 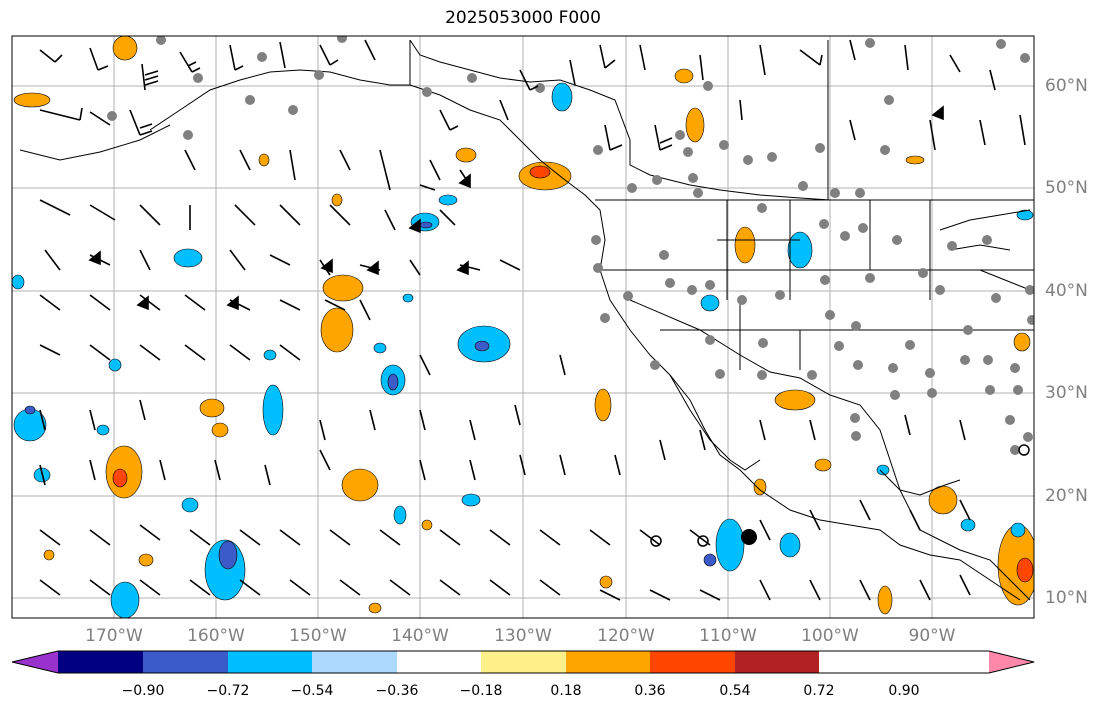 What do you see at coordinates (904, 691) in the screenshot?
I see `colorbar-tick-label: 0.90` at bounding box center [904, 691].